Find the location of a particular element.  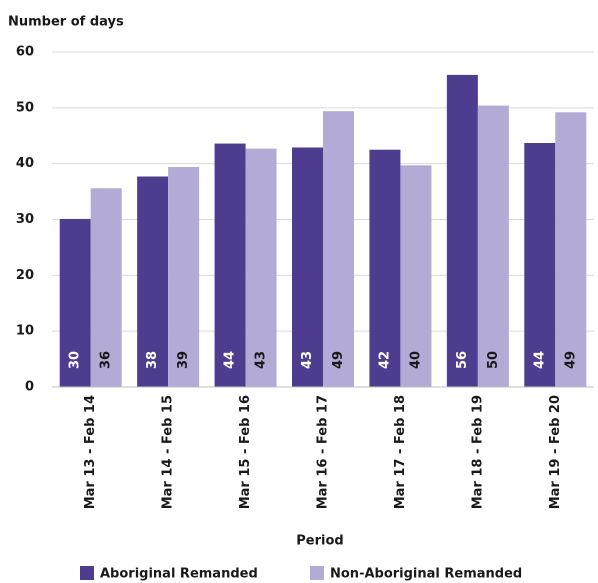

y-tick-label: 20 is located at coordinates (25, 275).